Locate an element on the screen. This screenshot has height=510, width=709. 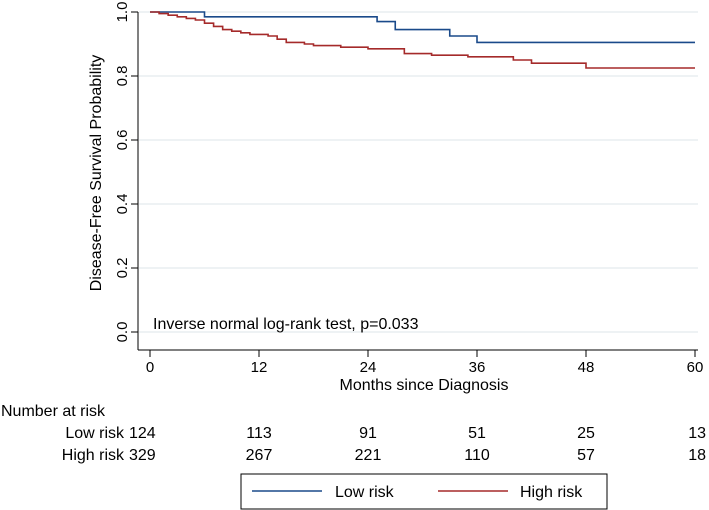
y-tick-label: 0.0 is located at coordinates (122, 332).